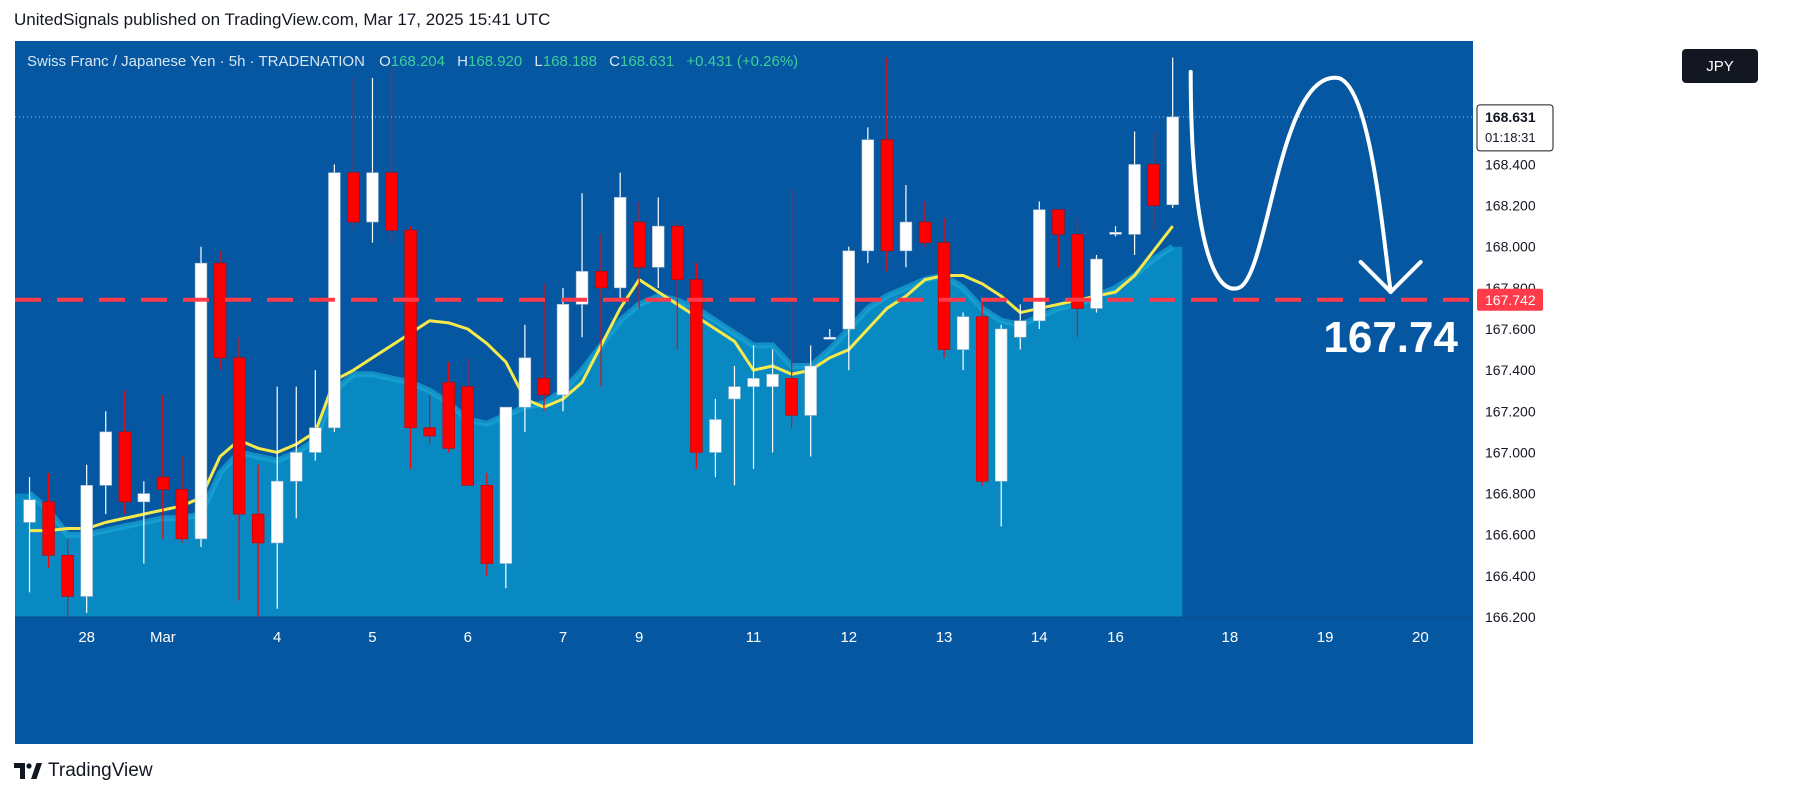  What do you see at coordinates (1720, 66) in the screenshot?
I see `currency-button: JPY` at bounding box center [1720, 66].